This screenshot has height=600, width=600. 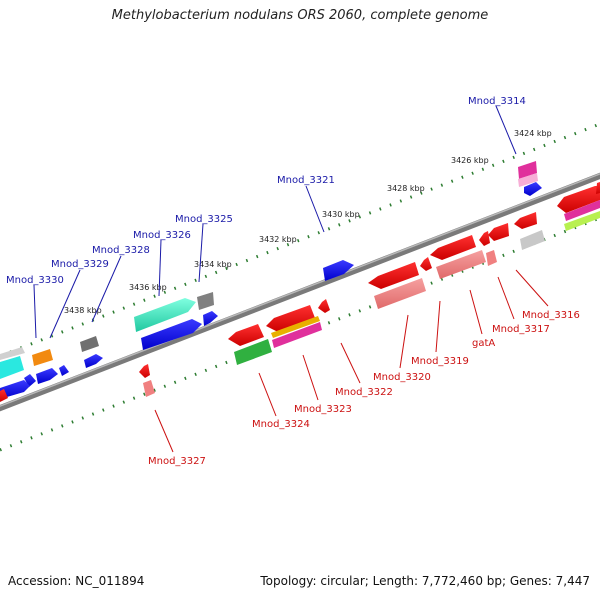 I want to click on ruler-label: 3434 kbp, so click(x=213, y=264).